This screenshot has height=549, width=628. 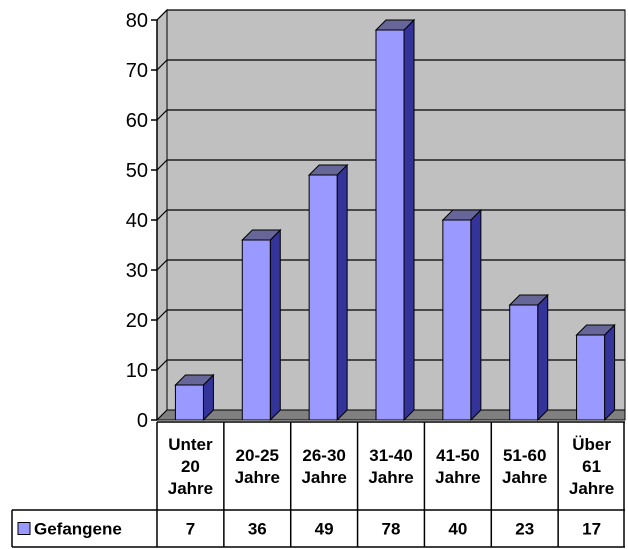 I want to click on legend-swatch, so click(x=24, y=528).